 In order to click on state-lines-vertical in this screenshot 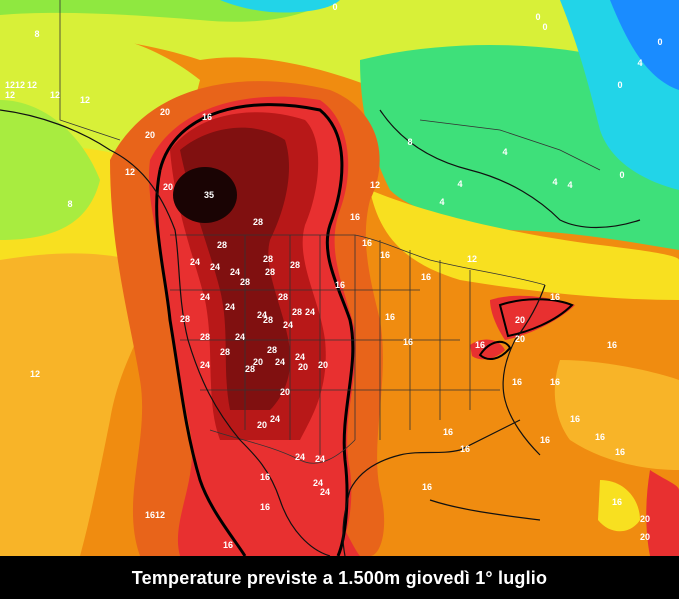, I will do `click(300, 345)`.